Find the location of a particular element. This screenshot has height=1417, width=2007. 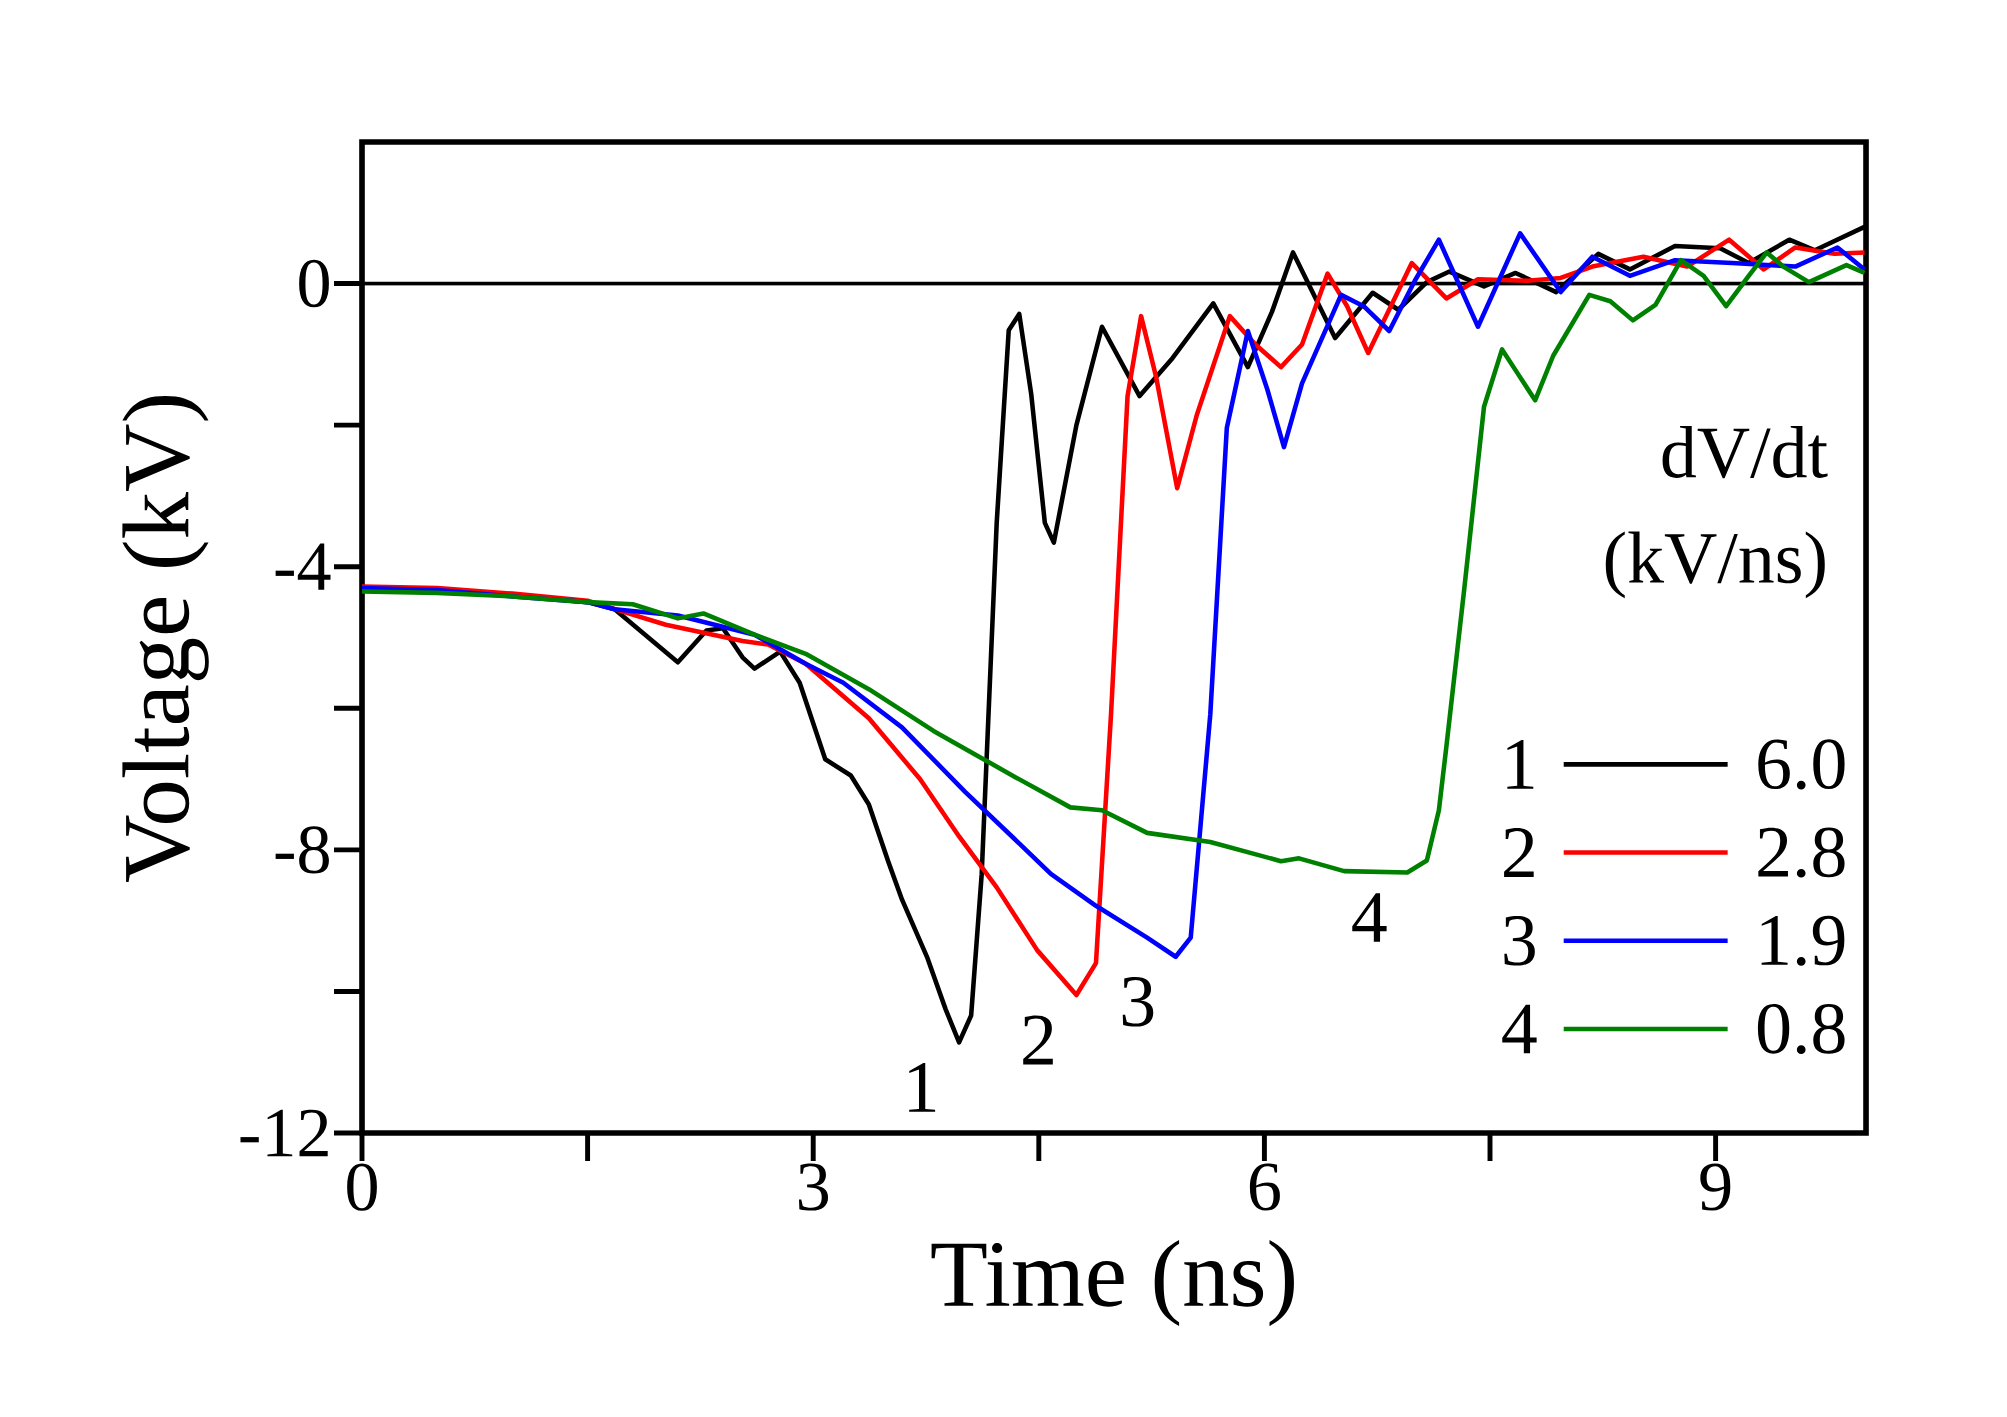

legend-title: dV/dt (kV/ns) is located at coordinates (1716, 512).